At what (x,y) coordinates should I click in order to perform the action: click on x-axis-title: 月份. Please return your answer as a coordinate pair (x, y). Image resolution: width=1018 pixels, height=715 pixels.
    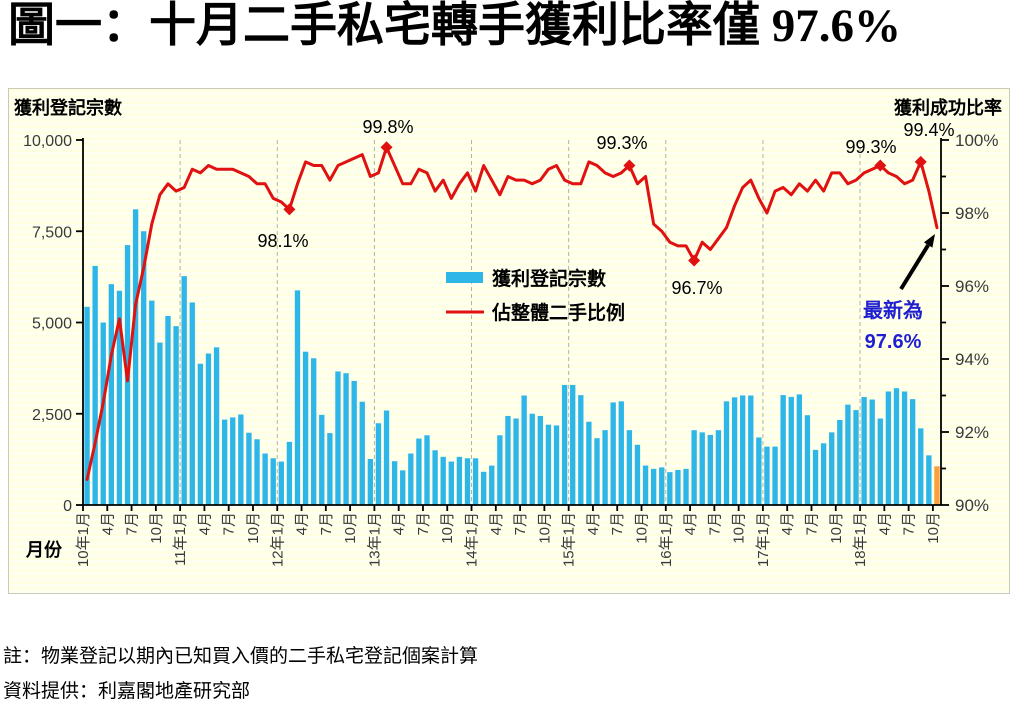
    Looking at the image, I should click on (44, 549).